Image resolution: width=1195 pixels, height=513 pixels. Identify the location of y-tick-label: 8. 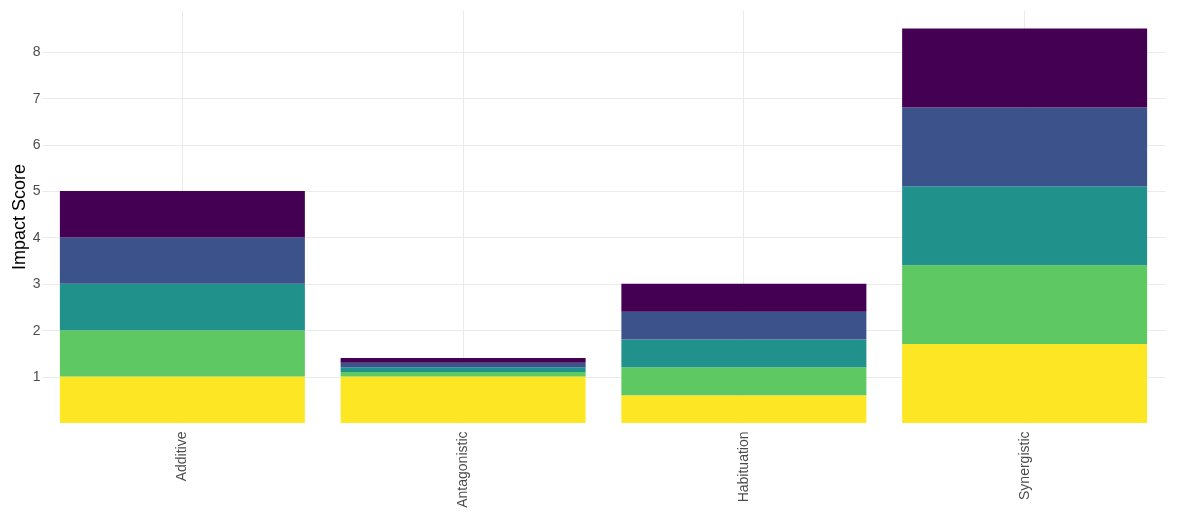
(36, 51).